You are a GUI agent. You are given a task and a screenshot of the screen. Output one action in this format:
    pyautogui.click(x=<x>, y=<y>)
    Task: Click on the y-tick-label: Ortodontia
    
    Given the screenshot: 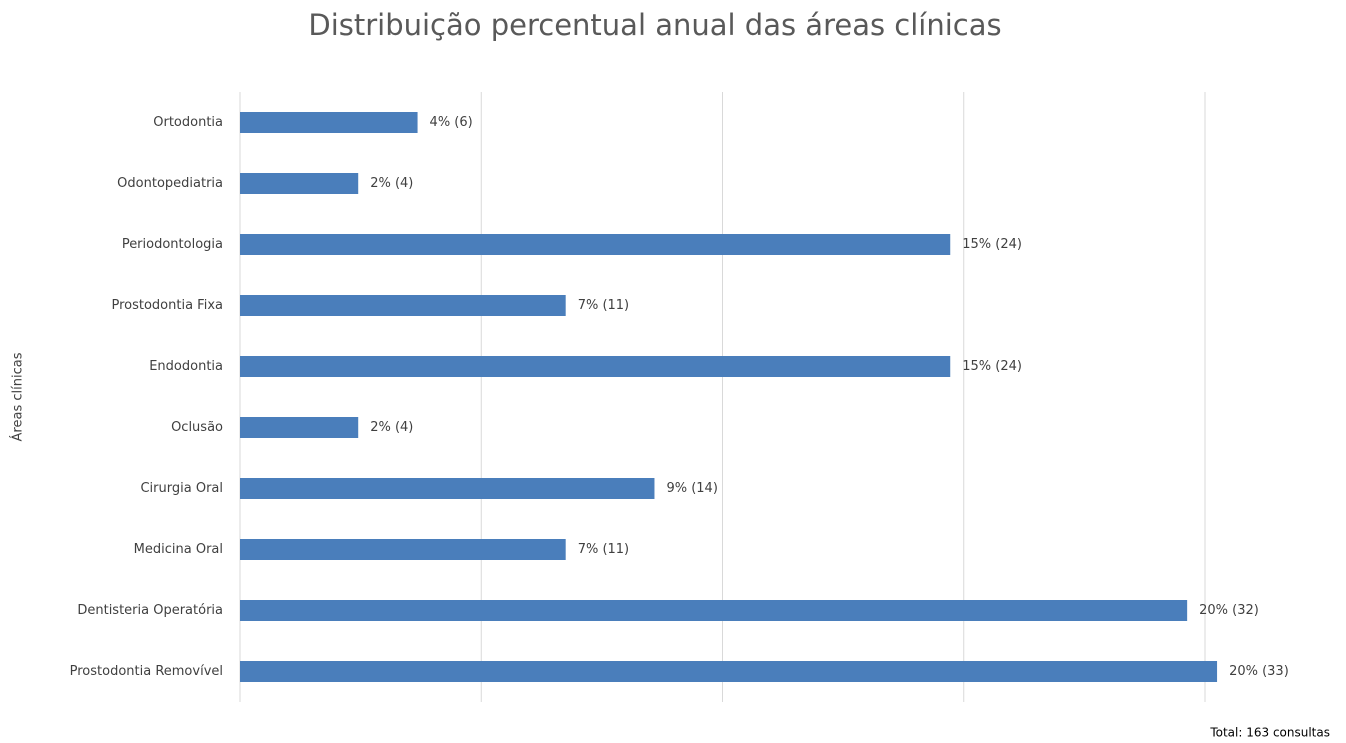 What is the action you would take?
    pyautogui.click(x=188, y=122)
    